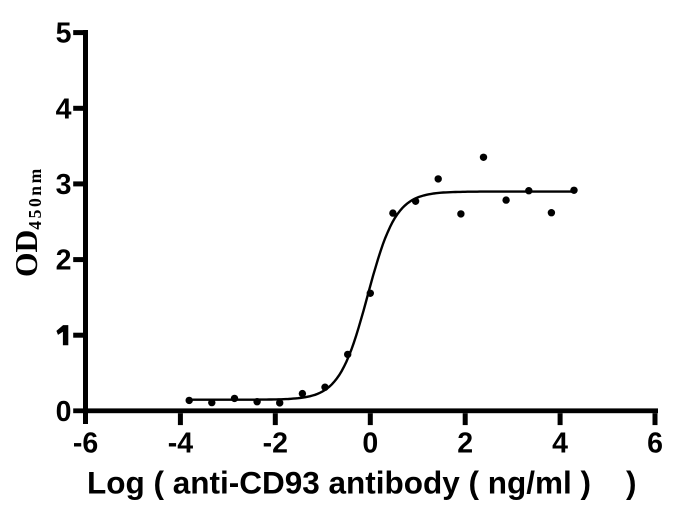 The height and width of the screenshot is (529, 687). I want to click on svg-text:Log ( anti-CD93 antibody ( ng/: Log ( anti-CD93 antibody ( ng/ml ) ), so click(361, 483).